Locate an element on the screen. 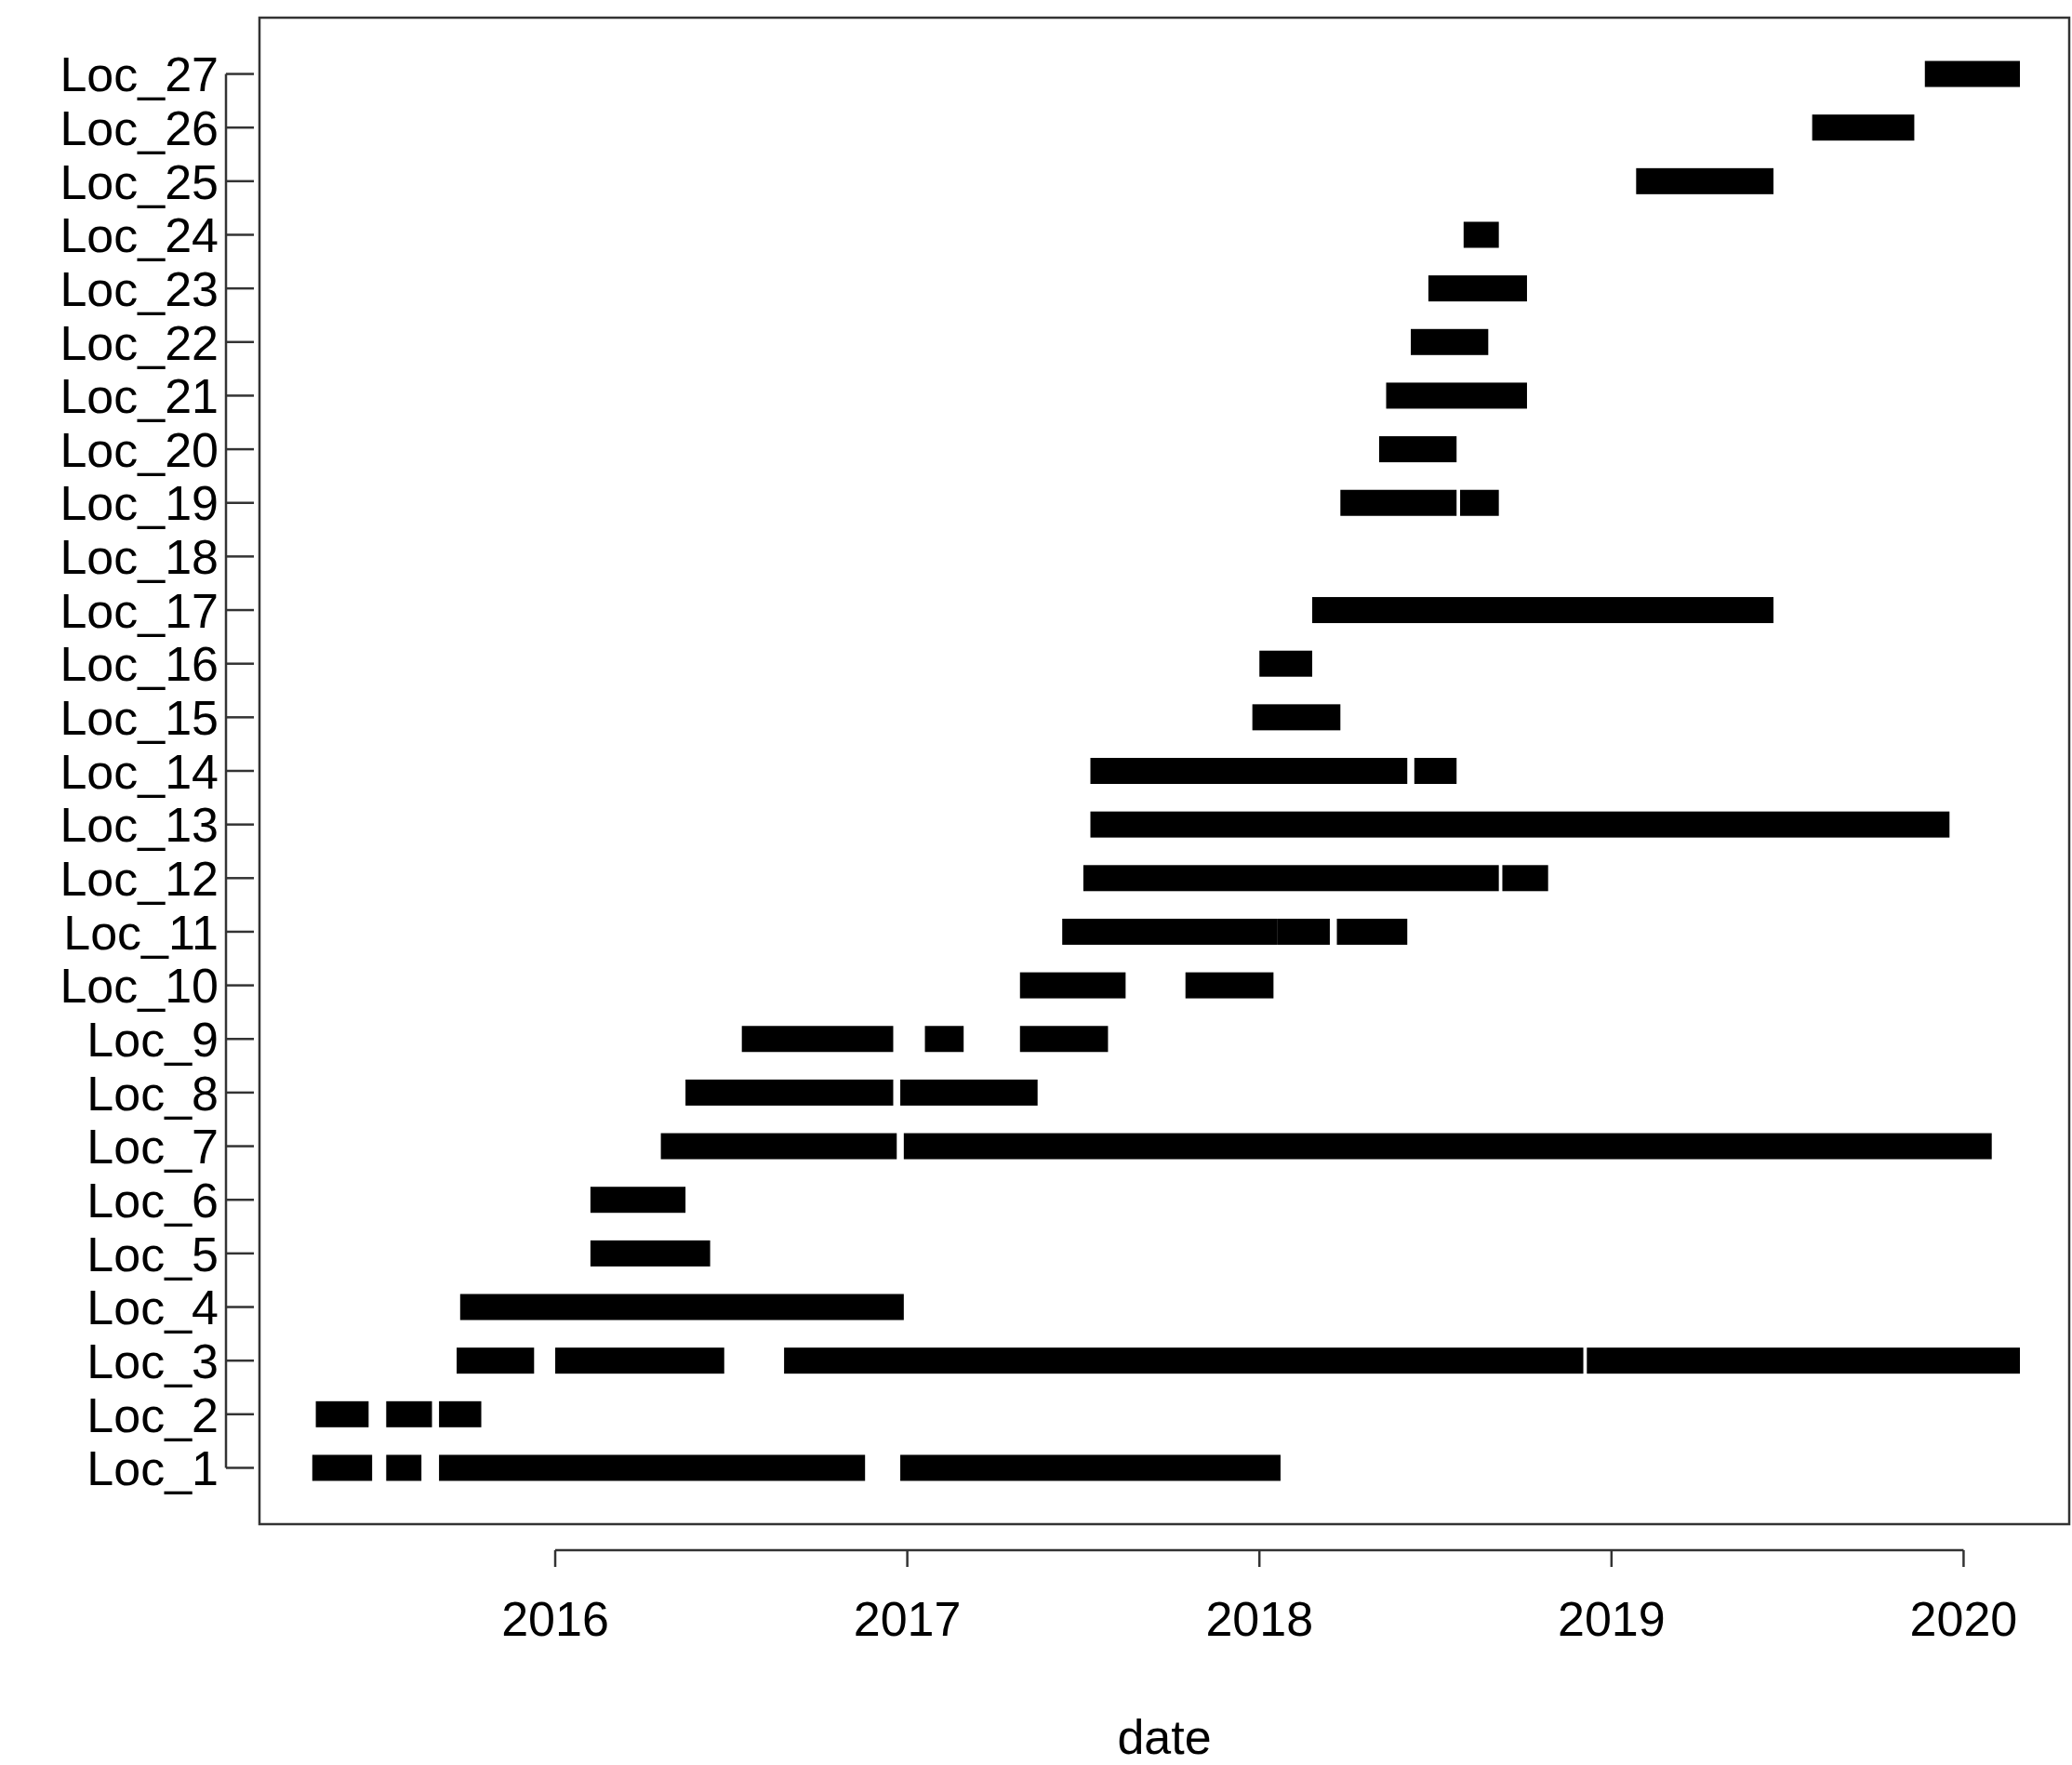 Image resolution: width=2072 pixels, height=1765 pixels. y-tick-label: Loc_22 is located at coordinates (139, 342).